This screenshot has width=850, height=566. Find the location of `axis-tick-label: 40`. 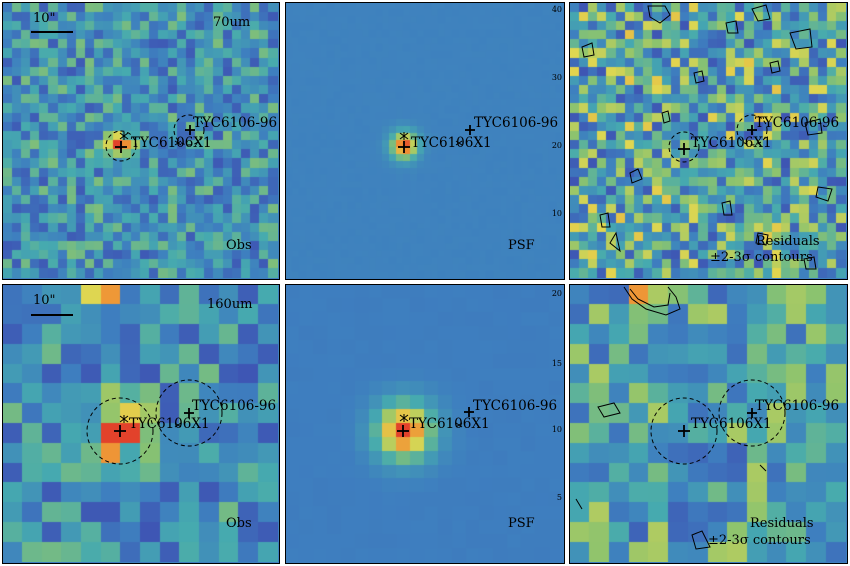

axis-tick-label: 40 is located at coordinates (556, 9).